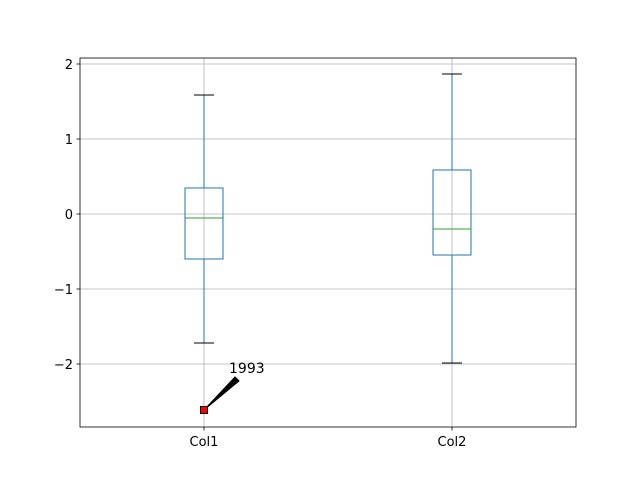 The height and width of the screenshot is (480, 640). I want to click on y-tick-label: −2, so click(63, 365).